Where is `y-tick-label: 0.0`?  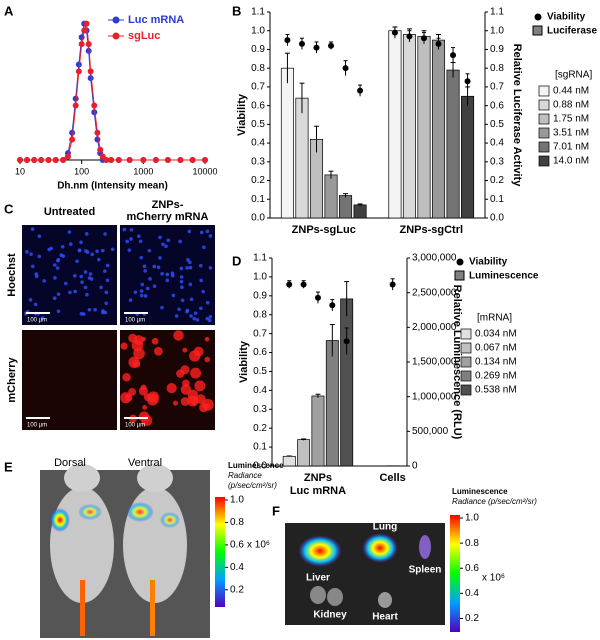
y-tick-label: 0.0 is located at coordinates (258, 218).